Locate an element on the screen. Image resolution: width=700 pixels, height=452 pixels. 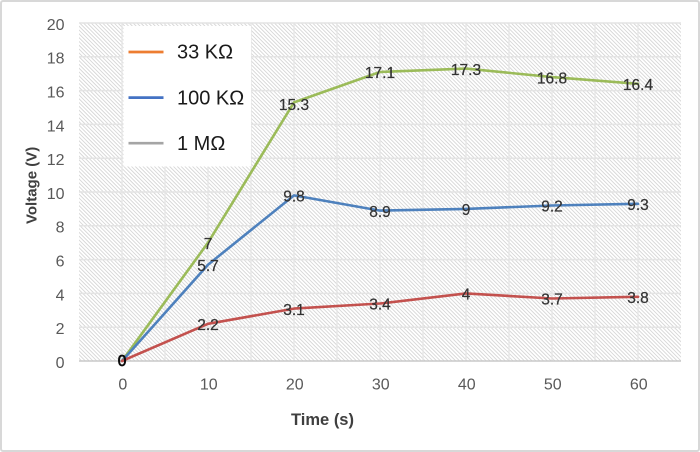
svg-text: 12 is located at coordinates (56, 160).